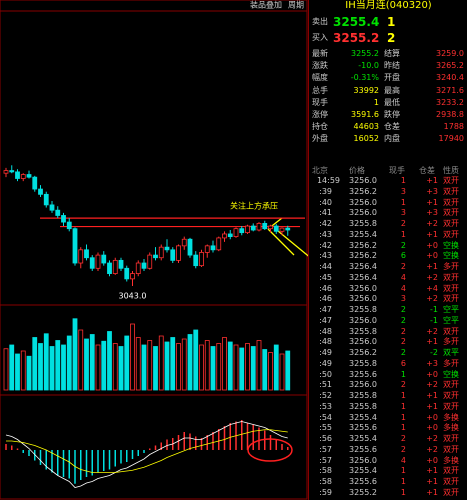 Image resolution: width=467 pixels, height=500 pixels. Describe the element at coordinates (363, 471) in the screenshot. I see `tick-price: 3255.4` at that location.